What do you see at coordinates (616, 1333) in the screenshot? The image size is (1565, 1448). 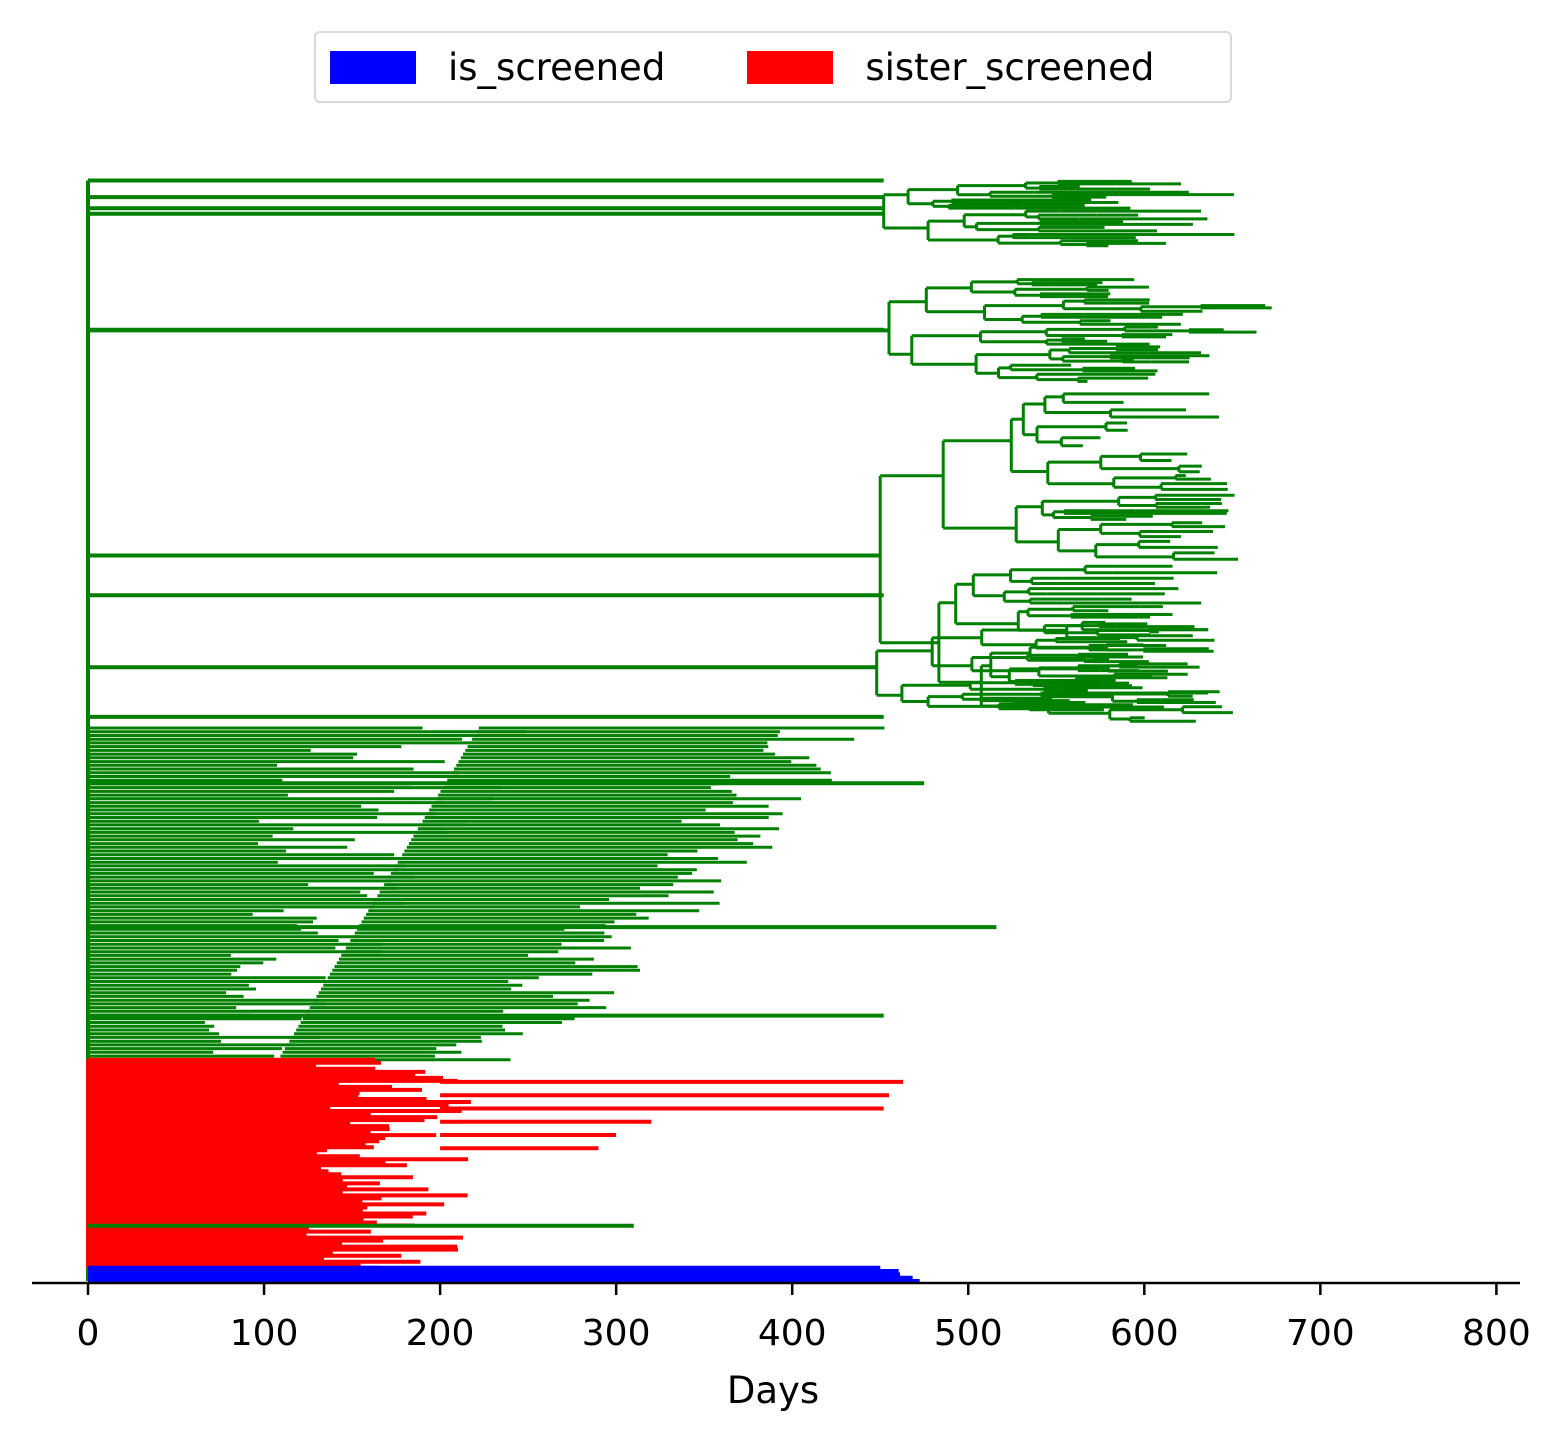 I see `x-tick-label-300: 300` at bounding box center [616, 1333].